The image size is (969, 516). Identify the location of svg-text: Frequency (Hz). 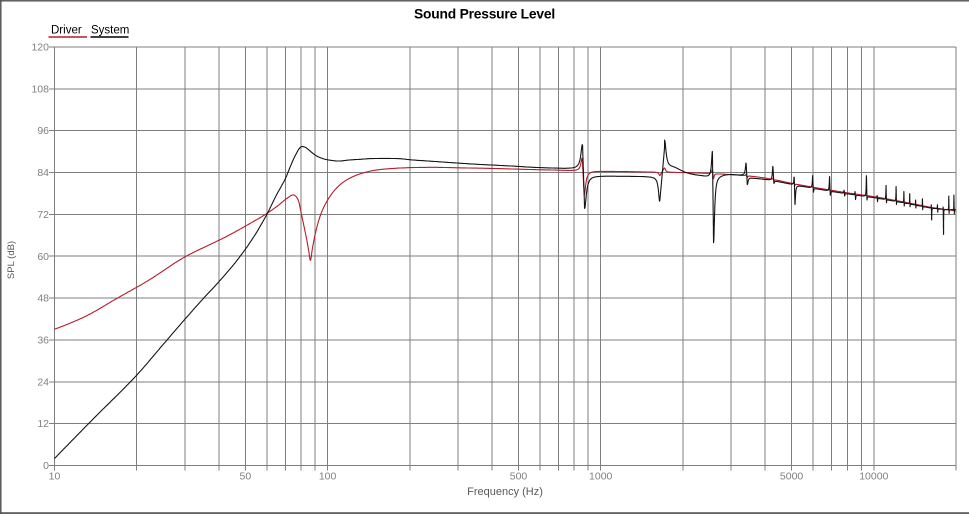
(505, 492).